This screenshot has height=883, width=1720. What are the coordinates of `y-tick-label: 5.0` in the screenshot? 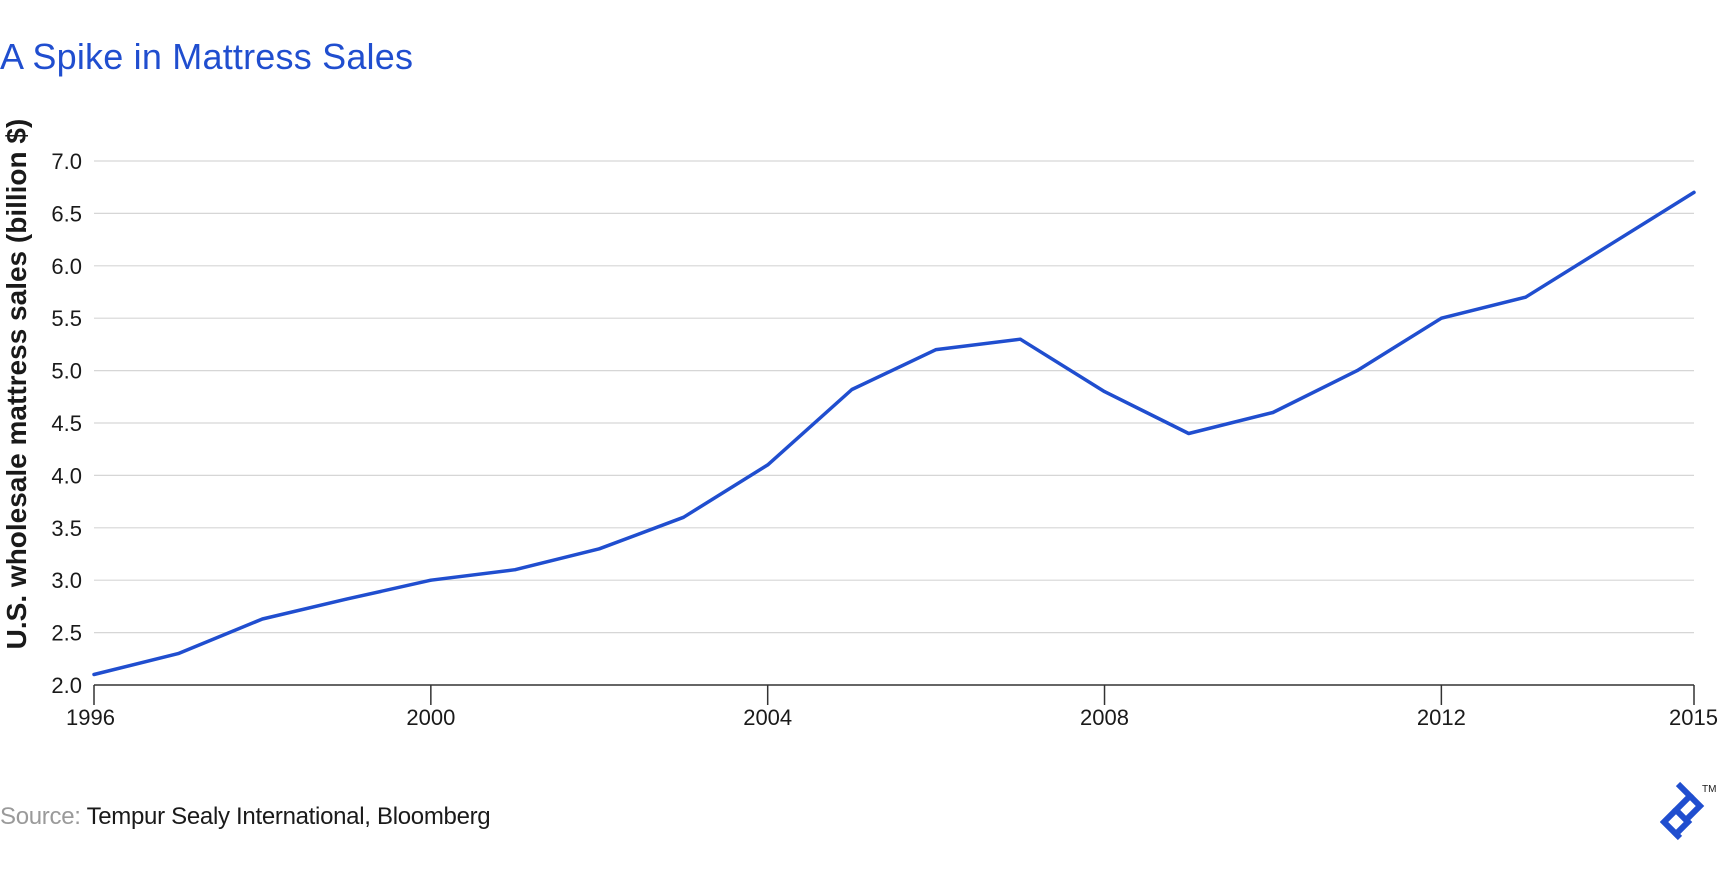 It's located at (66, 371).